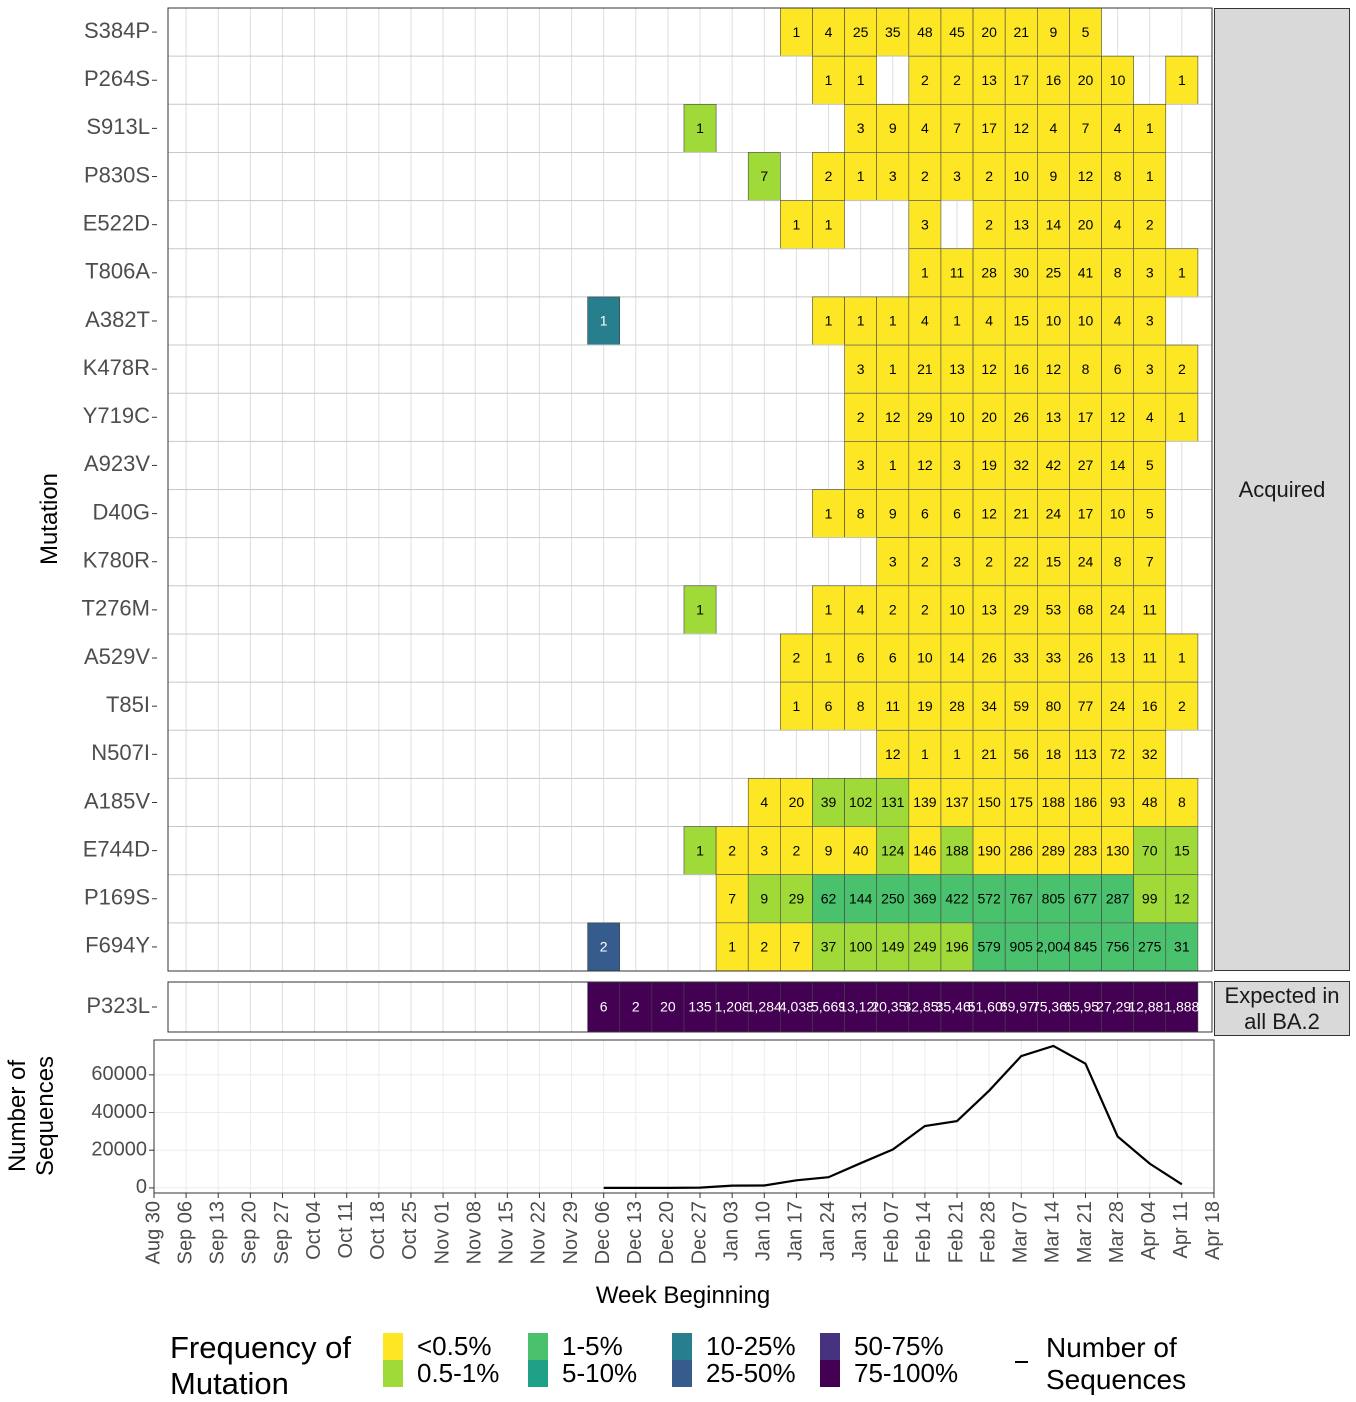 This screenshot has height=1402, width=1356. What do you see at coordinates (1021, 273) in the screenshot?
I see `tile-label: 30` at bounding box center [1021, 273].